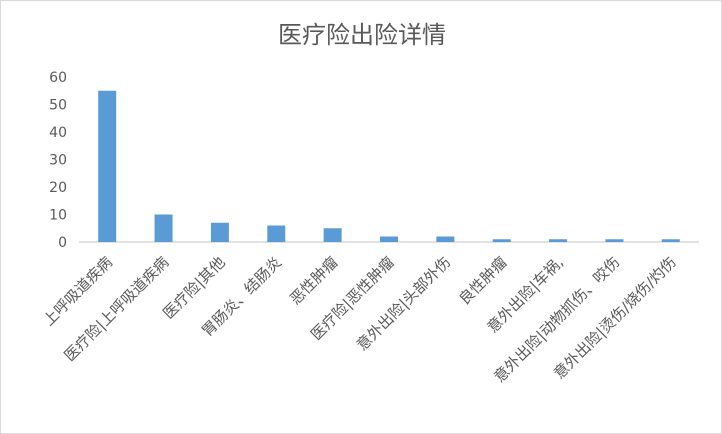  What do you see at coordinates (62, 243) in the screenshot?
I see `y-tick-label: 0` at bounding box center [62, 243].